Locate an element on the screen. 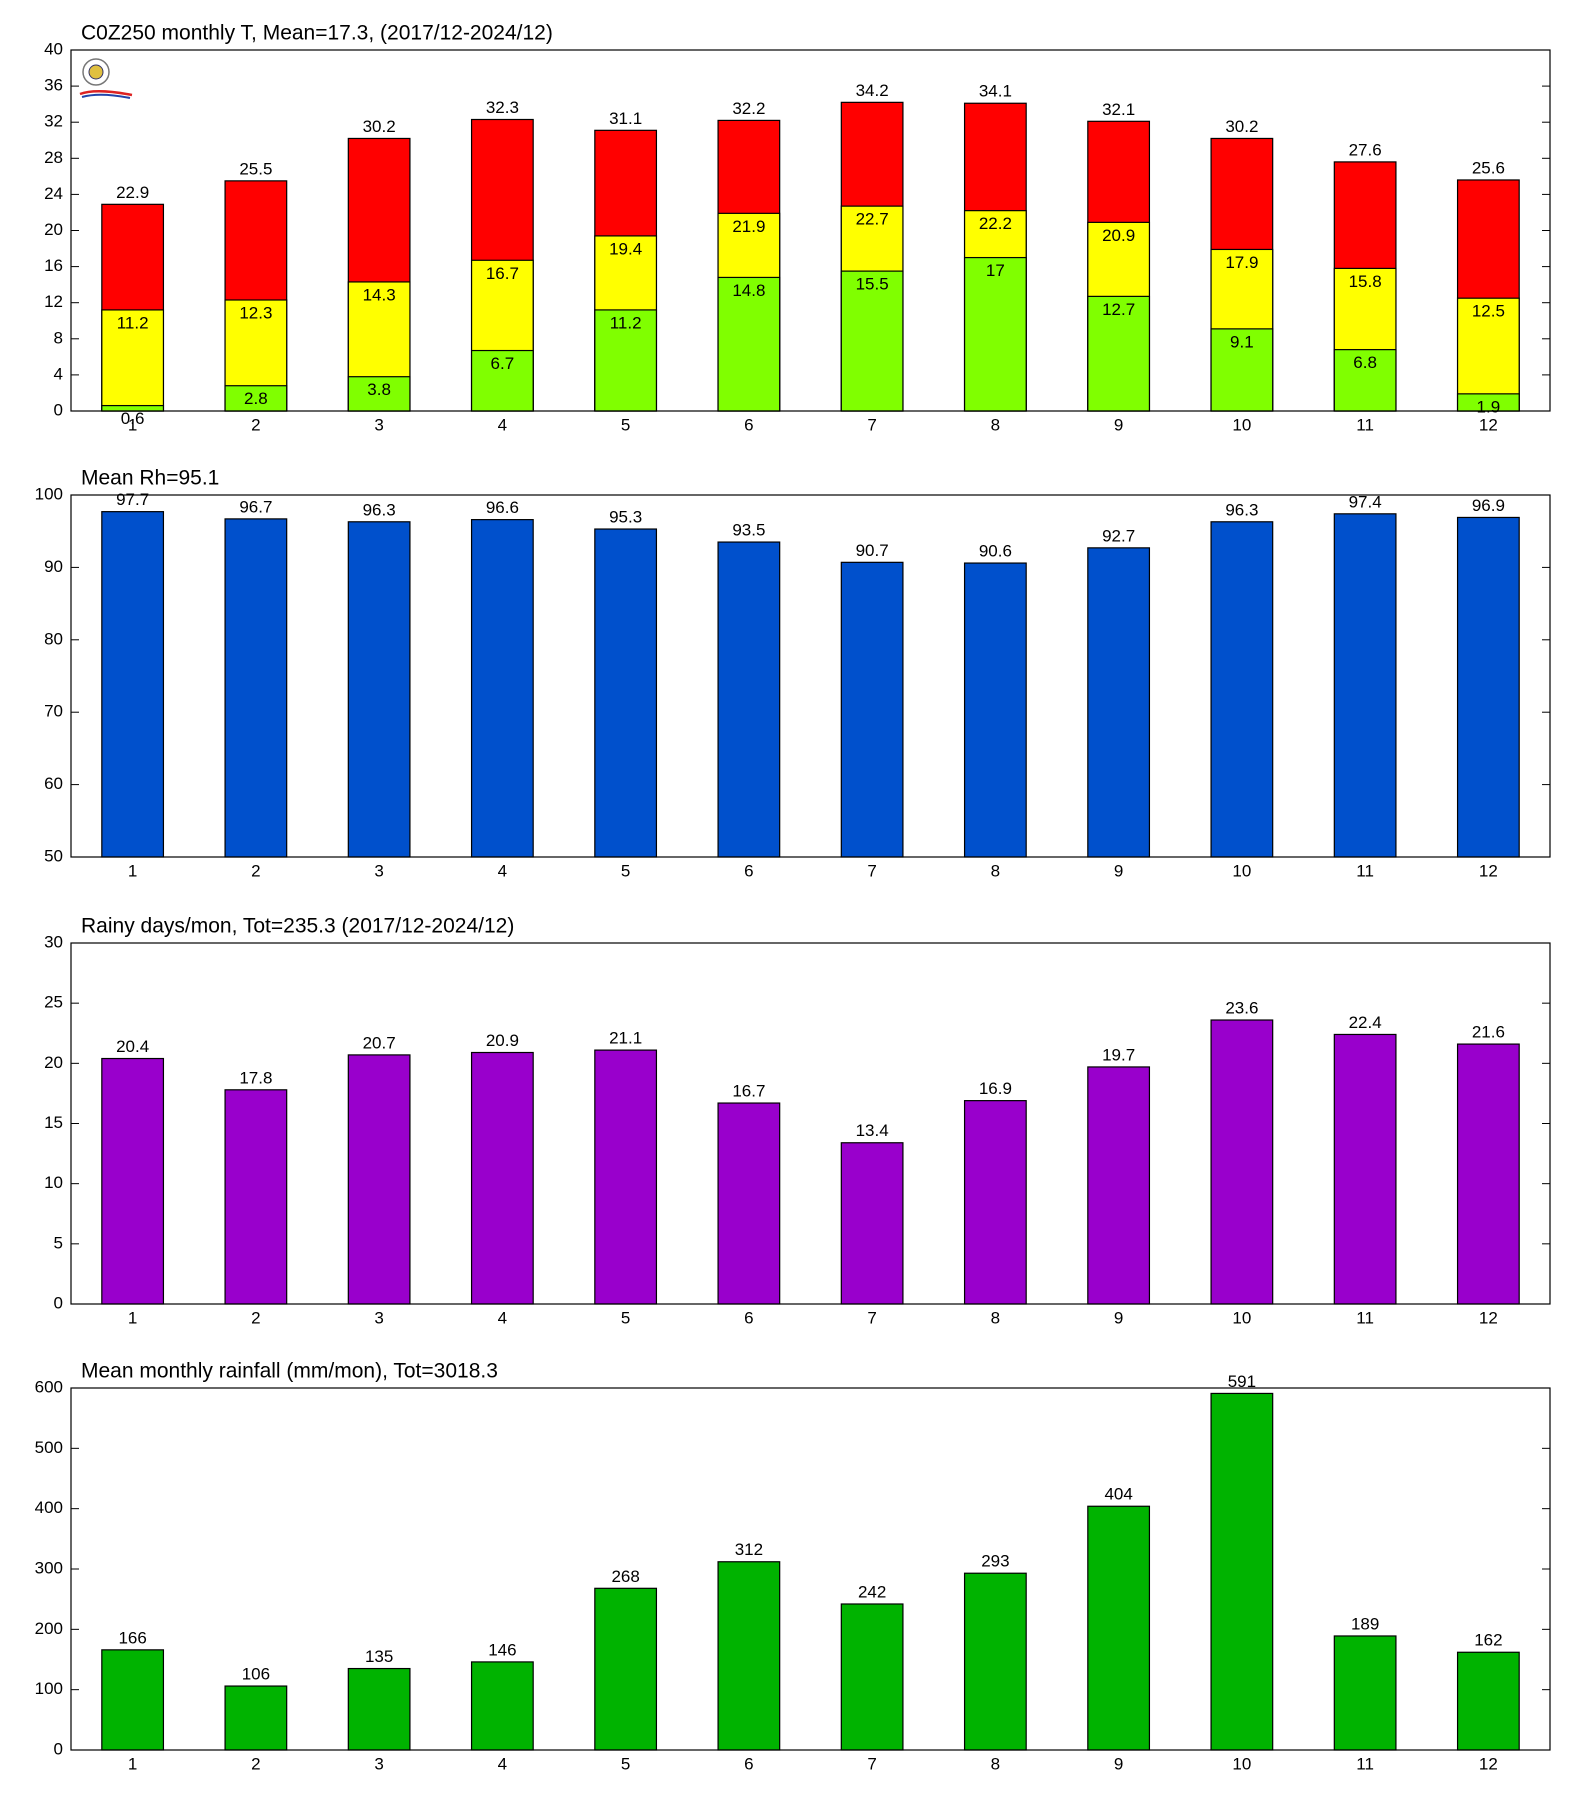  value-label: 106 is located at coordinates (256, 1674).